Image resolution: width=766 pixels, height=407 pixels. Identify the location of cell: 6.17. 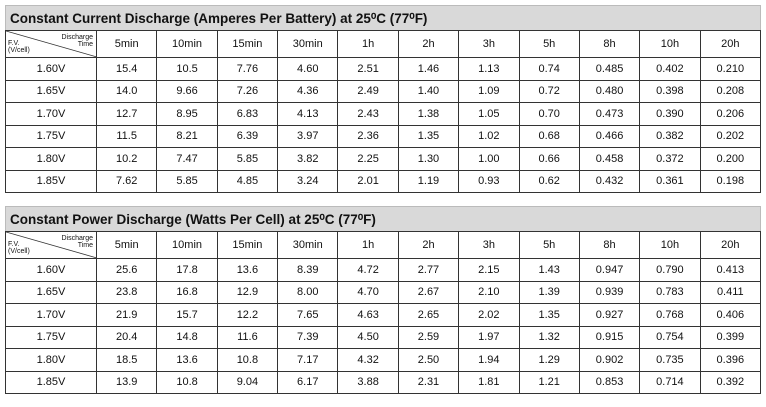
(308, 382).